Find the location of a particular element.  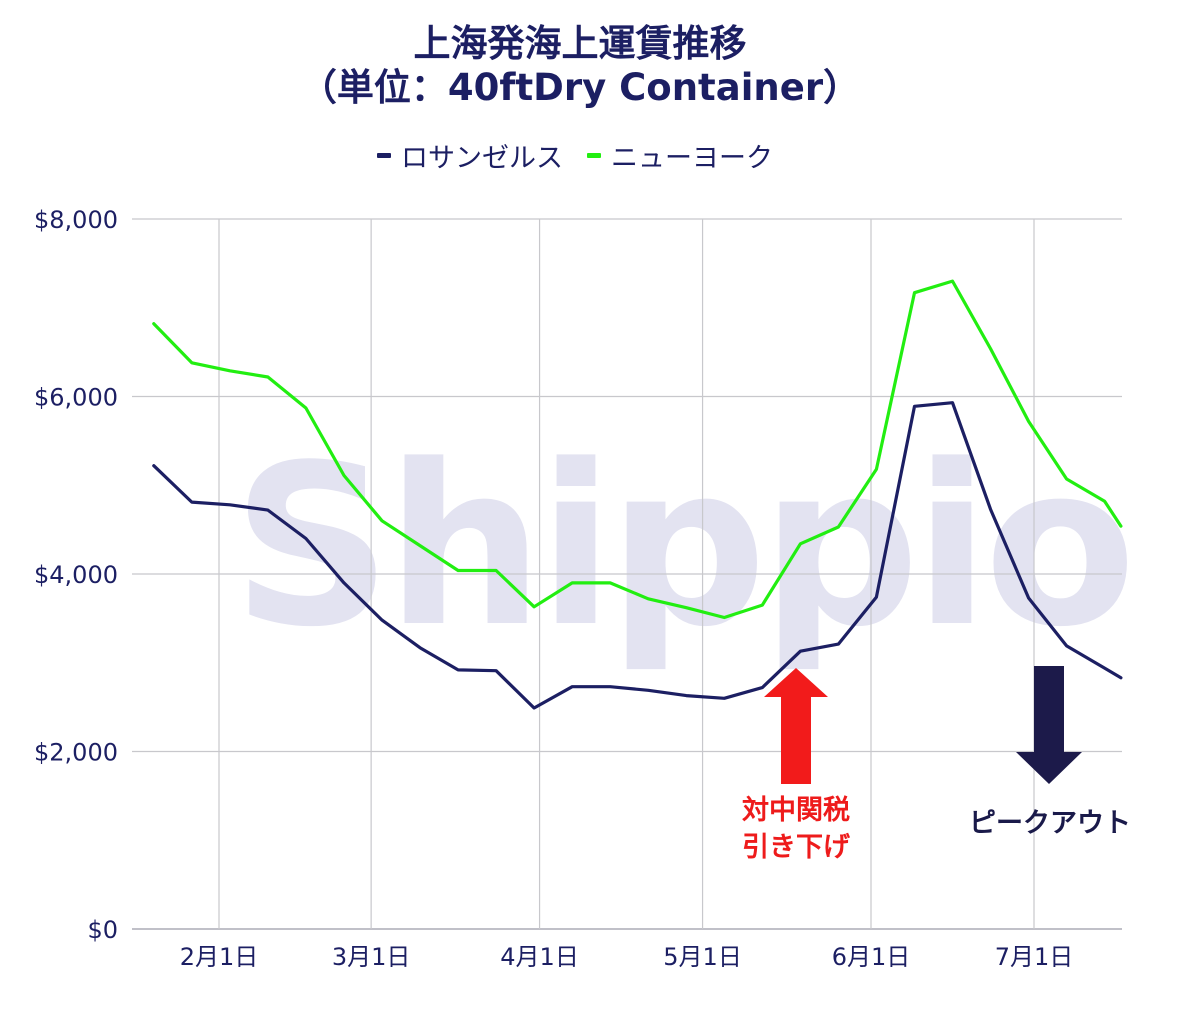

chart-title: 上海発海上運賃推移 （単位：40ftDry Container） is located at coordinates (580, 66).